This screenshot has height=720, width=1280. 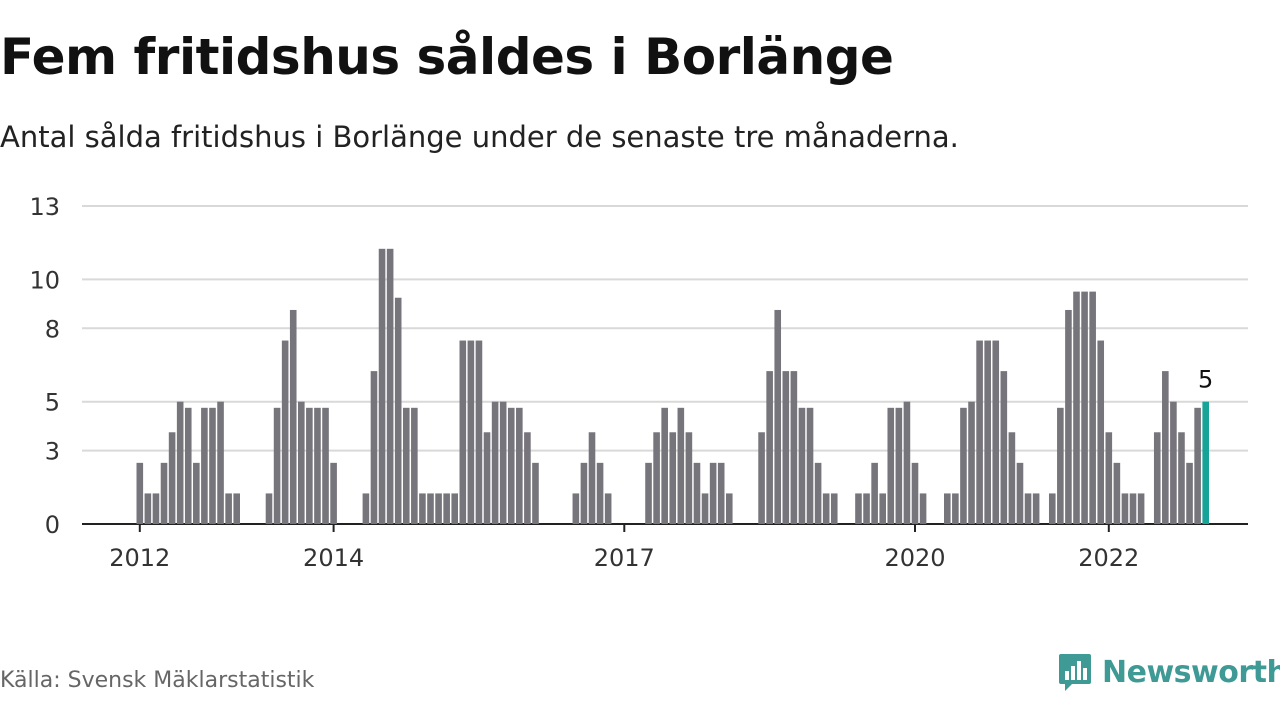 What do you see at coordinates (44, 207) in the screenshot?
I see `y-tick-label: 13` at bounding box center [44, 207].